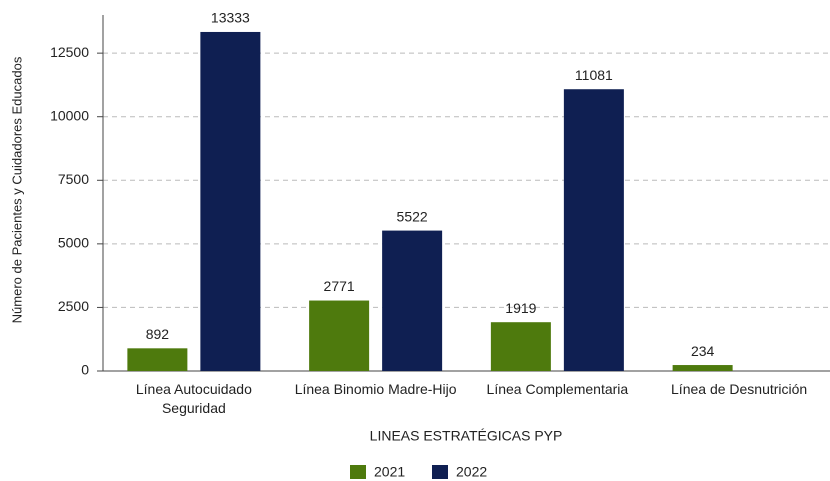  I want to click on x-tick-label: Línea de Desnutrición, so click(739, 389).